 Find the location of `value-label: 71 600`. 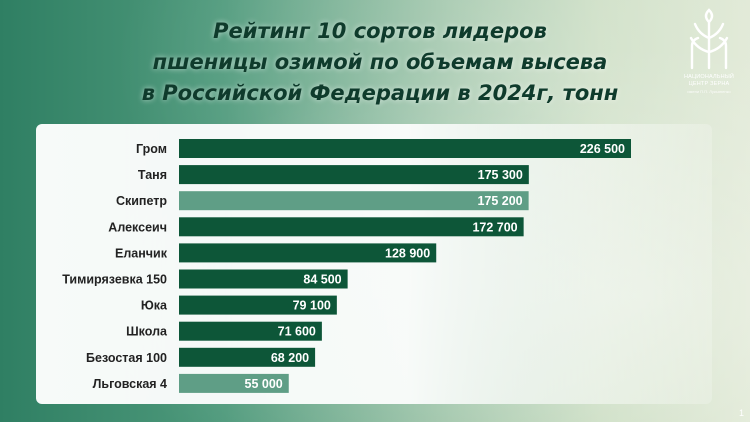

value-label: 71 600 is located at coordinates (297, 332).